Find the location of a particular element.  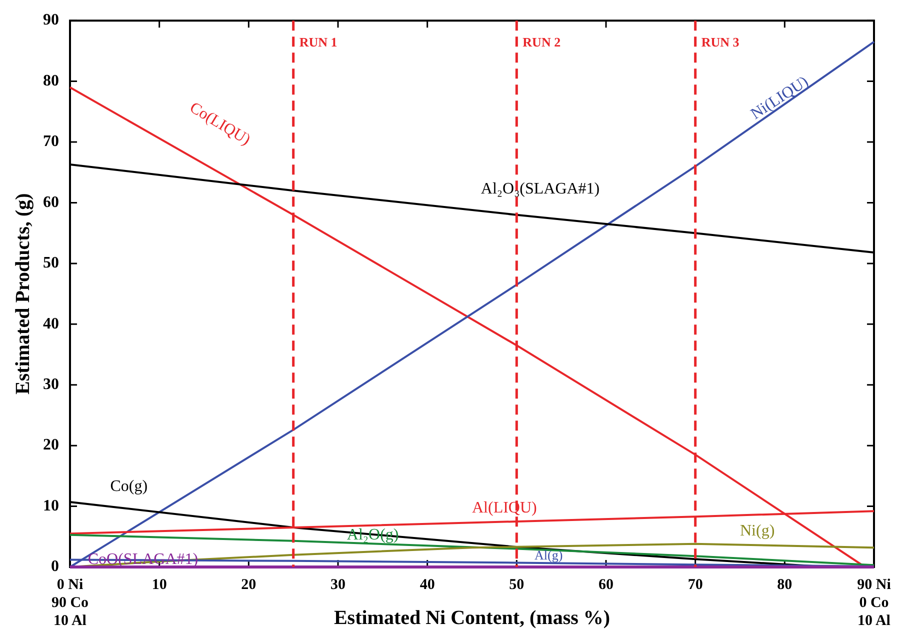

y-tick-label: 90 is located at coordinates (51, 20).